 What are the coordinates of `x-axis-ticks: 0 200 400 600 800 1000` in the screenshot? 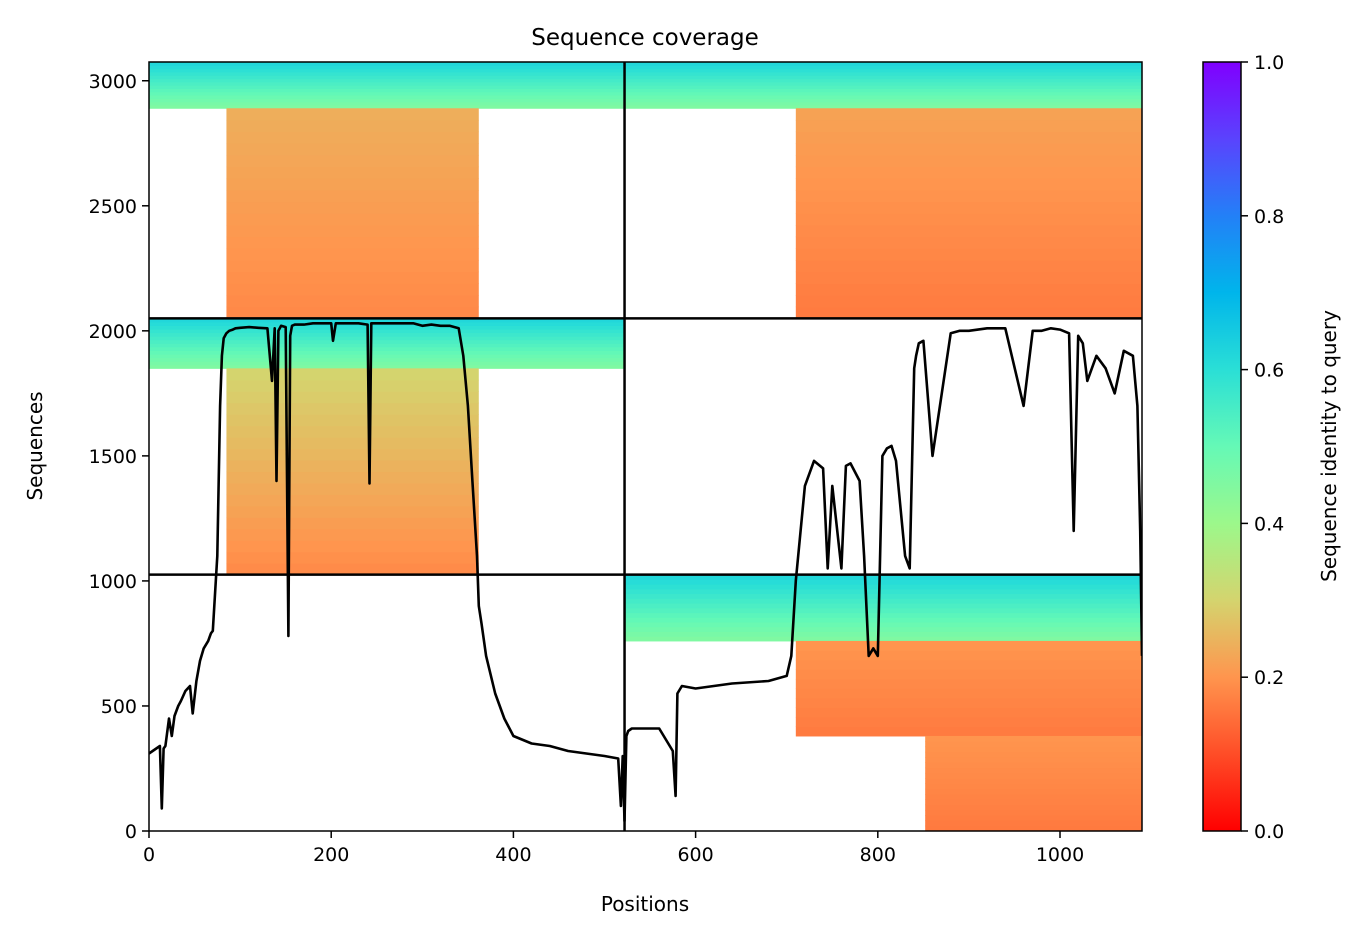 It's located at (613, 848).